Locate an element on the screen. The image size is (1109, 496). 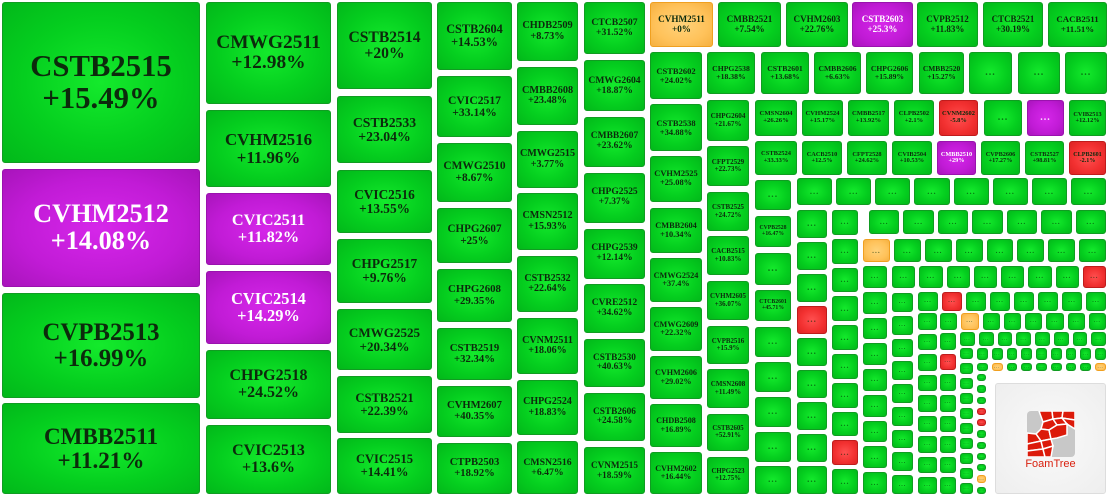
treemap-tile: CHPG2604 +21.67% is located at coordinates (728, 120).